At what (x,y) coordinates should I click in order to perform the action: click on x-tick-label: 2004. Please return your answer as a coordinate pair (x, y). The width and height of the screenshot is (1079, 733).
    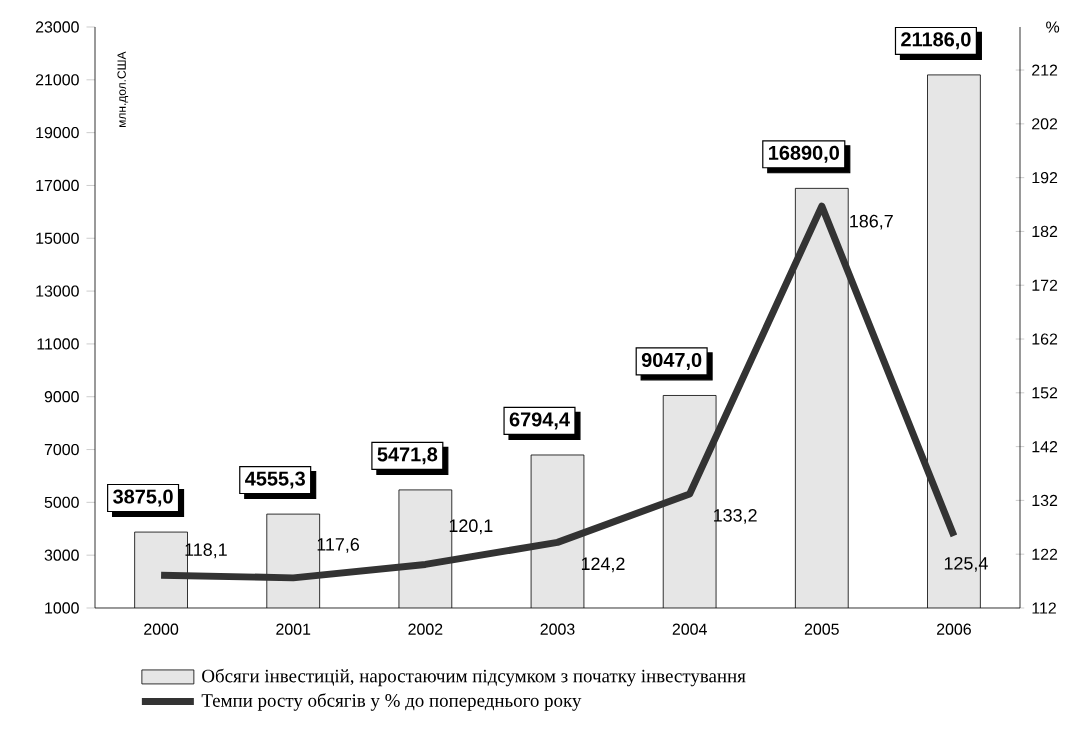
    Looking at the image, I should click on (689, 629).